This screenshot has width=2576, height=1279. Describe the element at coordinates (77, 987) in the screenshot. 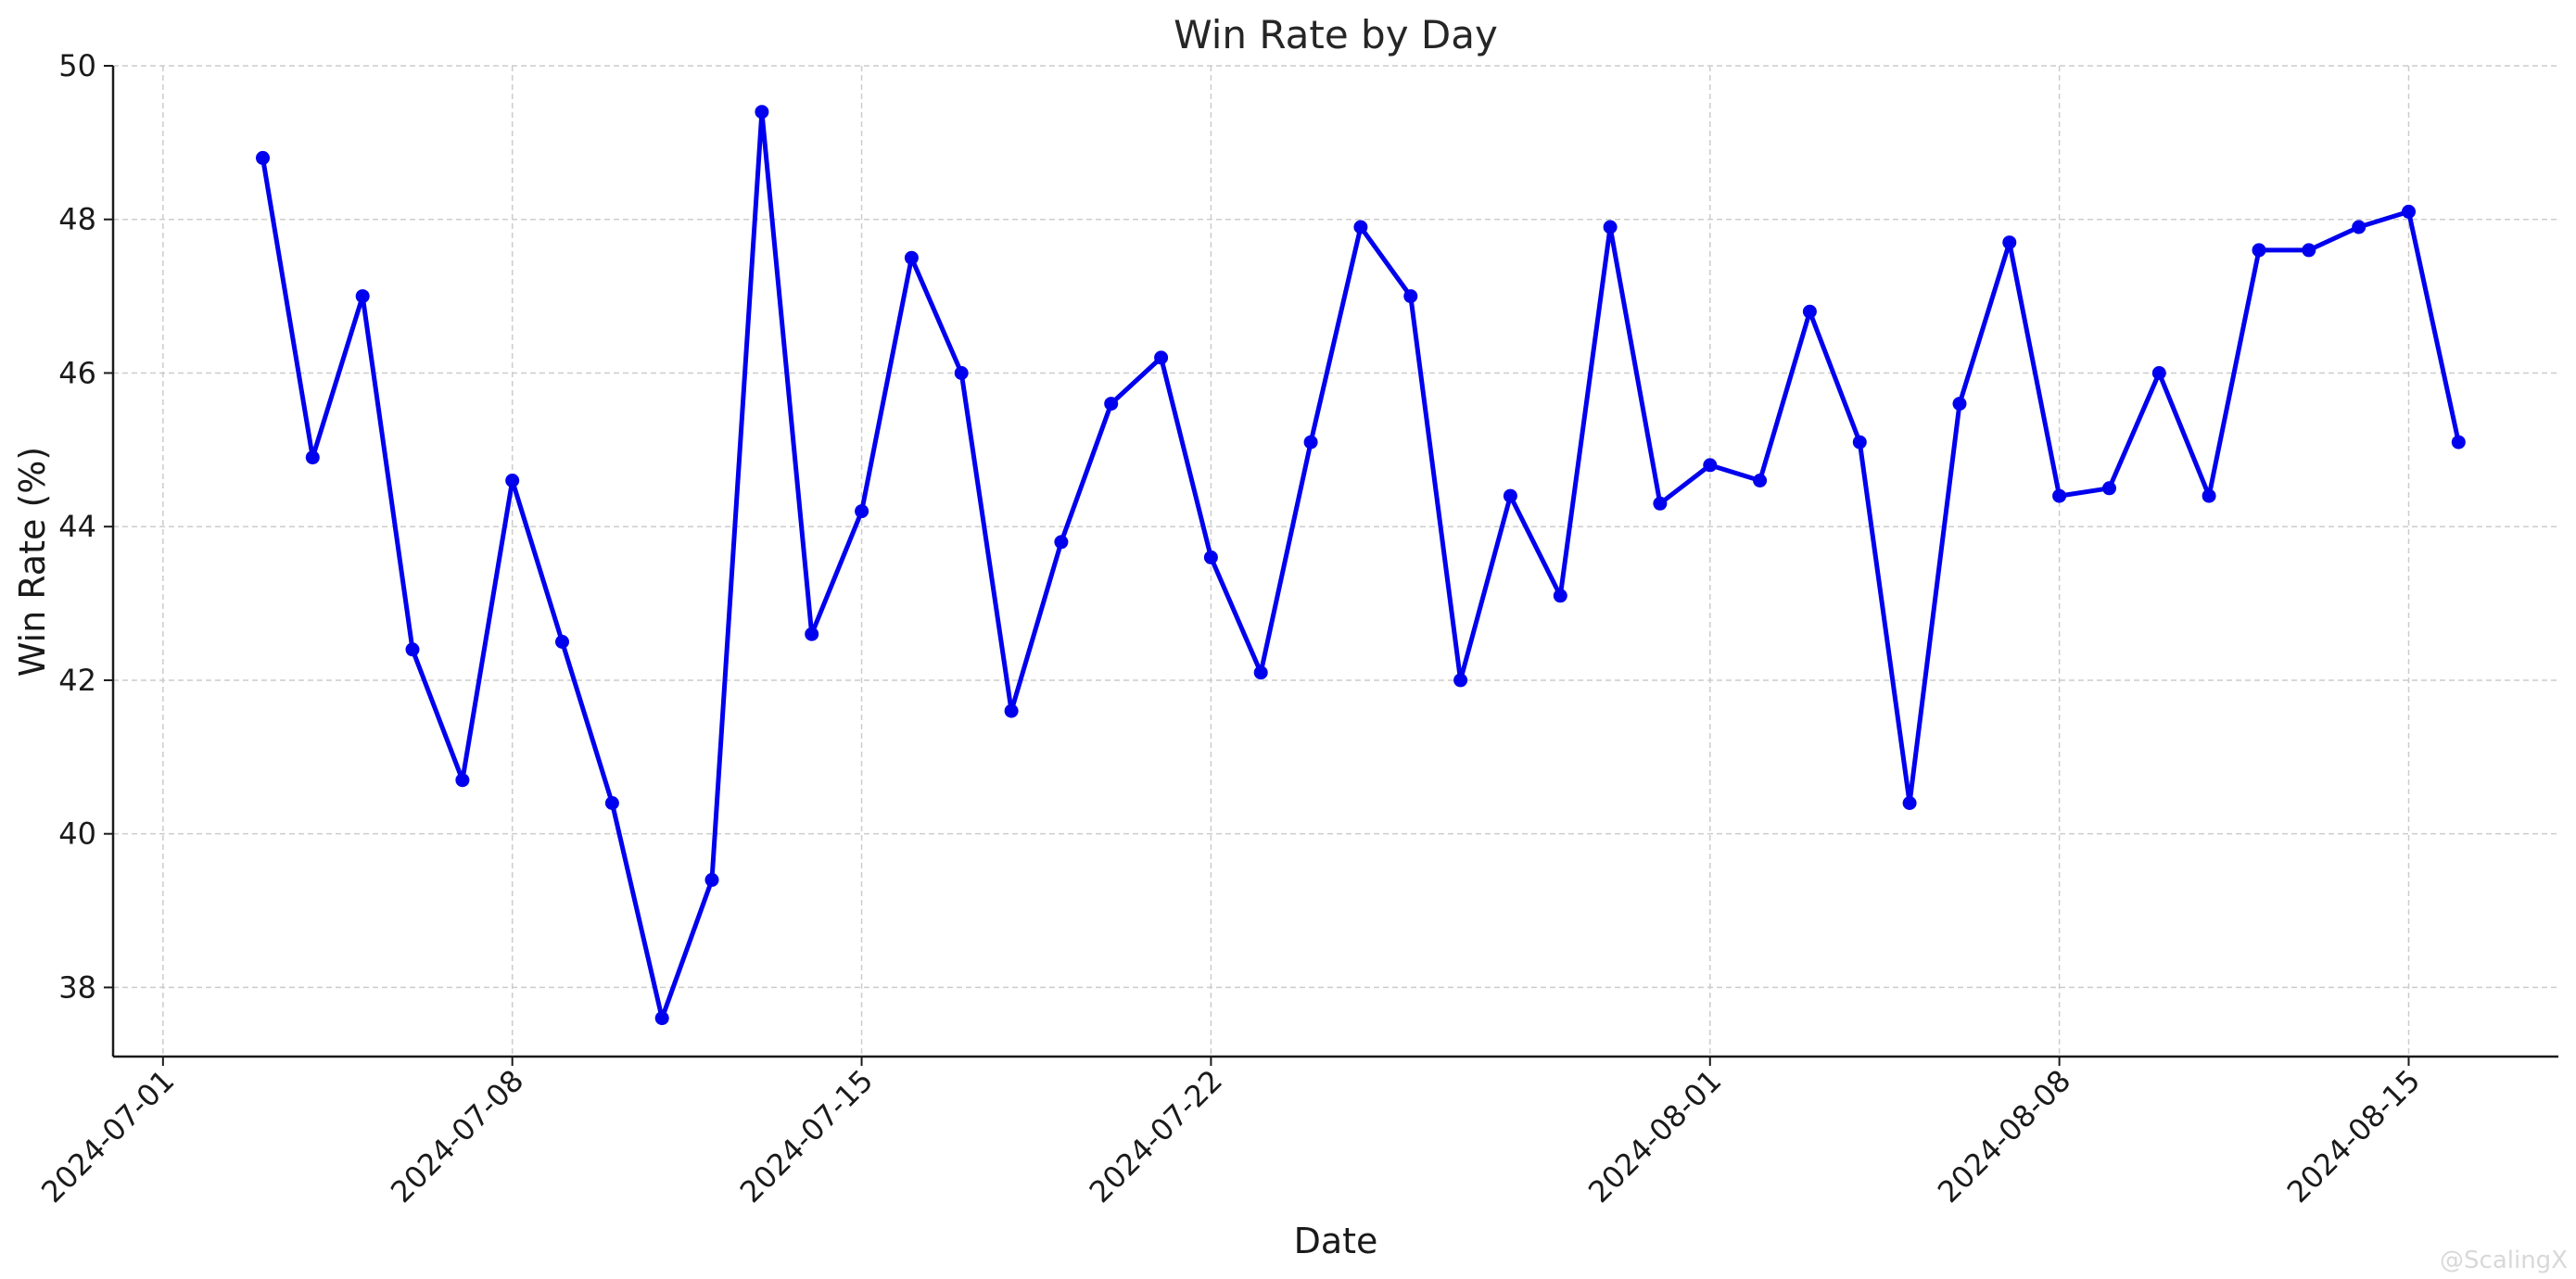

I see `y-tick-label: 38` at that location.